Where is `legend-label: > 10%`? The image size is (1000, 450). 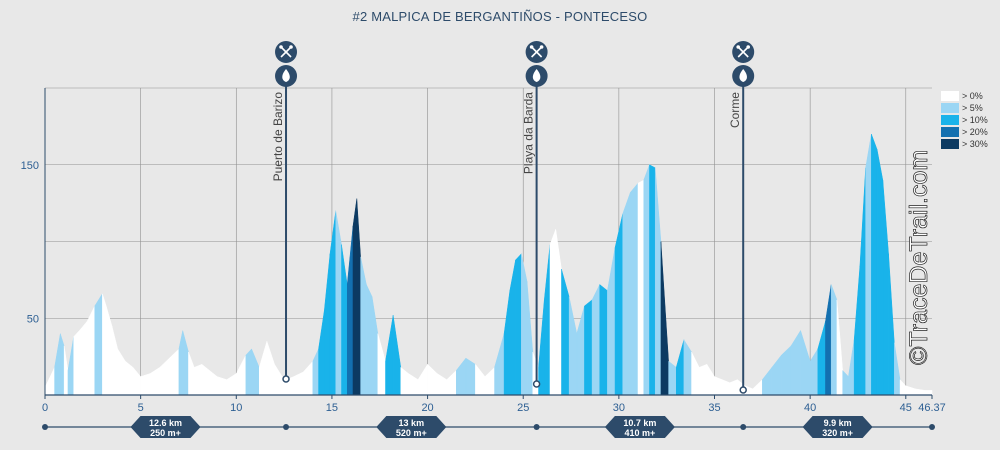 legend-label: > 10% is located at coordinates (975, 120).